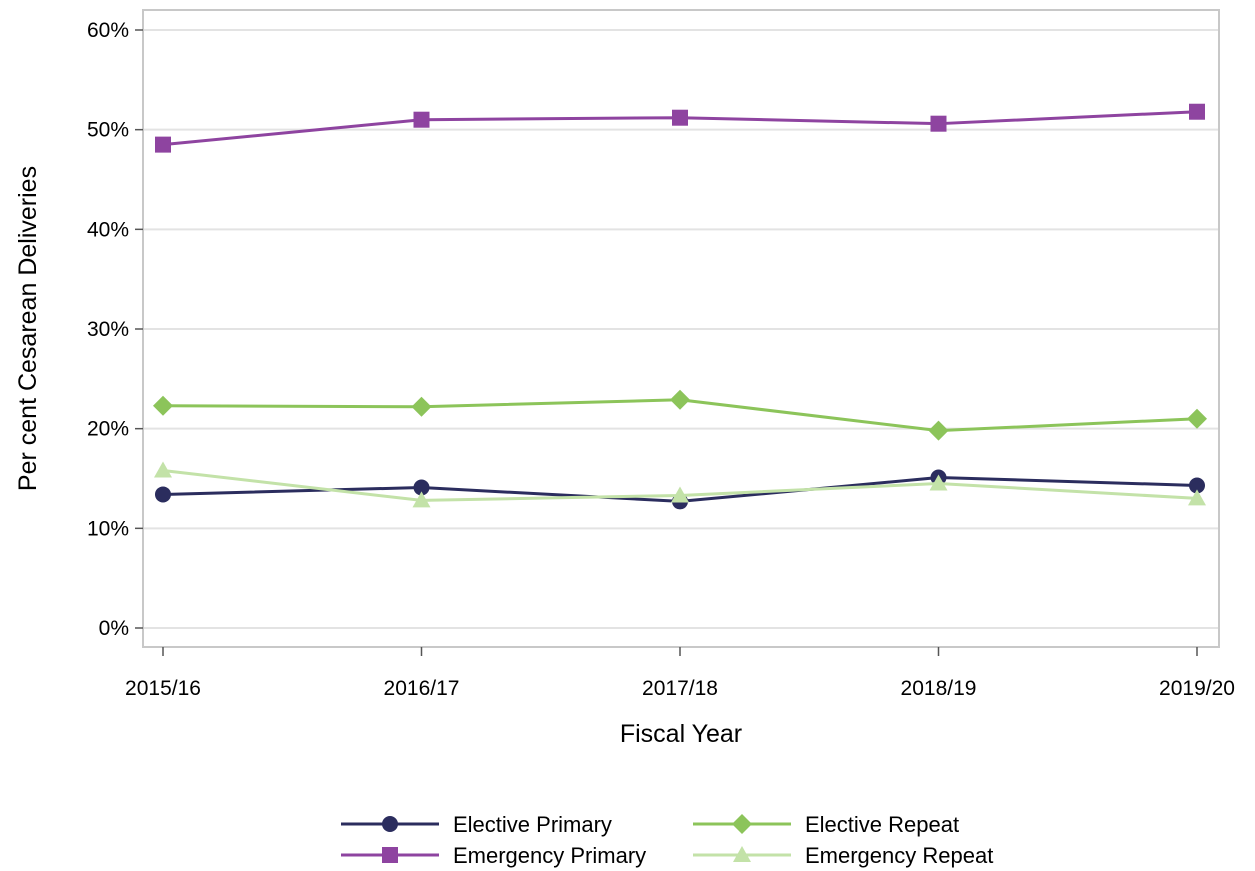 The height and width of the screenshot is (871, 1255). What do you see at coordinates (680, 688) in the screenshot?
I see `x-tick-label: 2017/18` at bounding box center [680, 688].